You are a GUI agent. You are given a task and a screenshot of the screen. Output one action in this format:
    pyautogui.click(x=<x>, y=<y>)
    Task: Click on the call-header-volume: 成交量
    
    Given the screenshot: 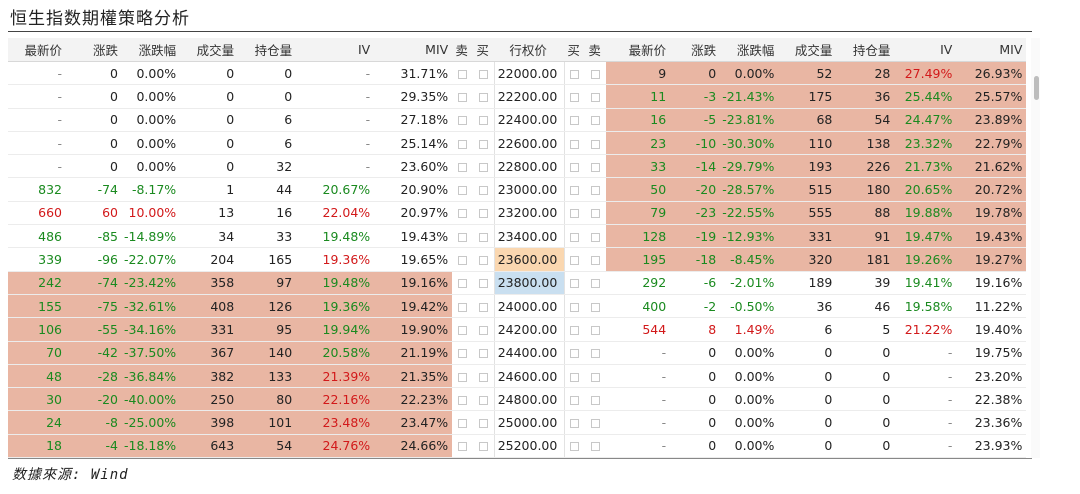 What is the action you would take?
    pyautogui.click(x=209, y=50)
    